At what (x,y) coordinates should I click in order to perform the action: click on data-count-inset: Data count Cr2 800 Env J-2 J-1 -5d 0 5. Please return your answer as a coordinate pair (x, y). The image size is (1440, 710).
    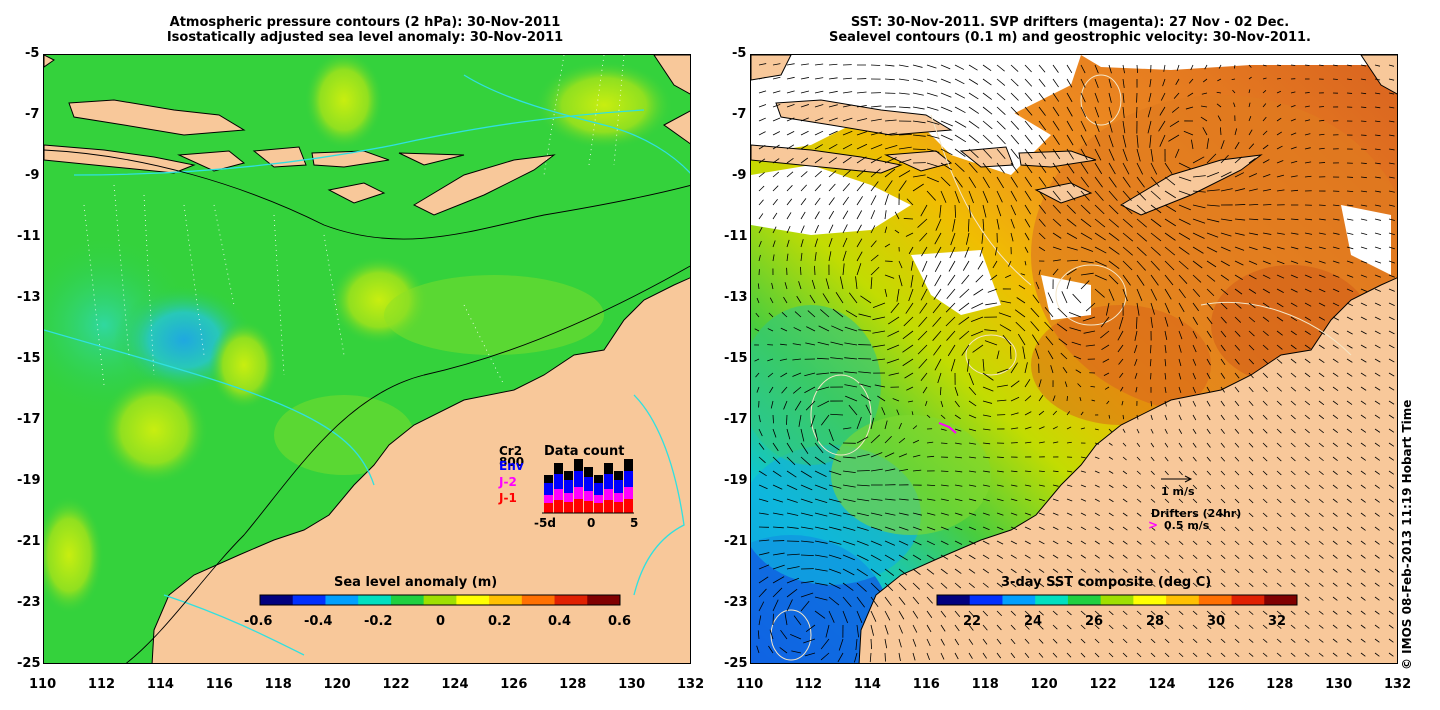
    Looking at the image, I should click on (568, 487).